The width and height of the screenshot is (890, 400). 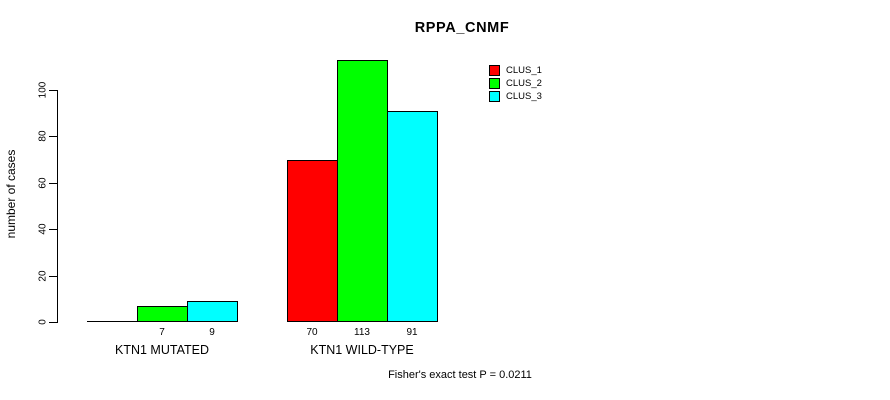 What do you see at coordinates (112, 321) in the screenshot?
I see `bar-CLUS_1-zero` at bounding box center [112, 321].